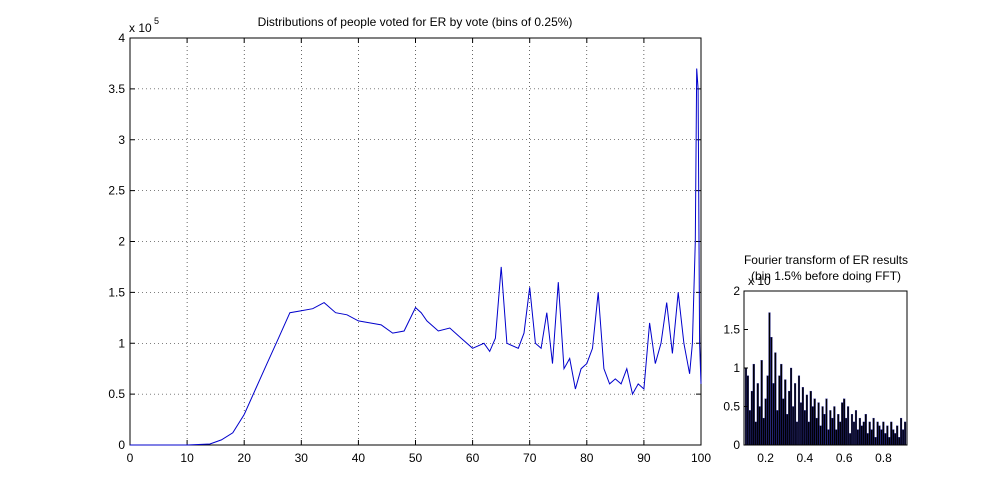 The image size is (1001, 500). What do you see at coordinates (359, 458) in the screenshot?
I see `main-x-tick-label: 40` at bounding box center [359, 458].